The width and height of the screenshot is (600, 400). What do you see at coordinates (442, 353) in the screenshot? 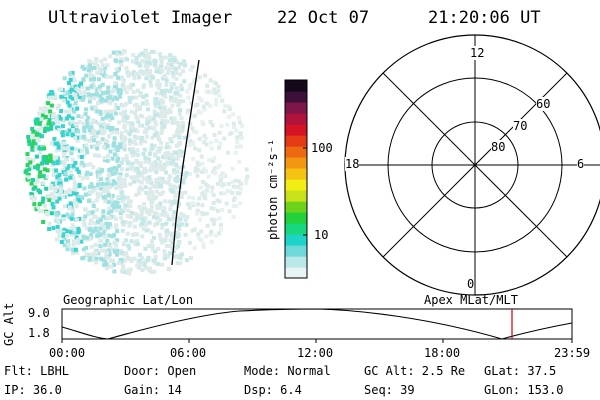
I see `timeline-xtick-1800: 18:00` at bounding box center [442, 353].